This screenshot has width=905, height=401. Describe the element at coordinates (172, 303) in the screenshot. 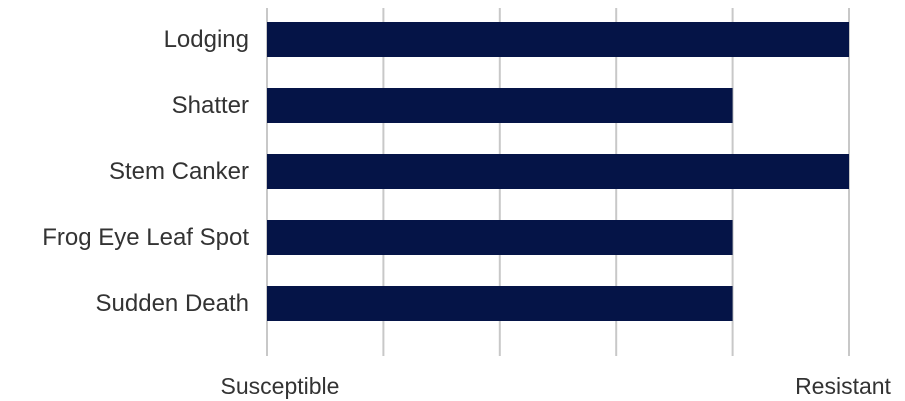

I see `category-label: Sudden Death` at that location.